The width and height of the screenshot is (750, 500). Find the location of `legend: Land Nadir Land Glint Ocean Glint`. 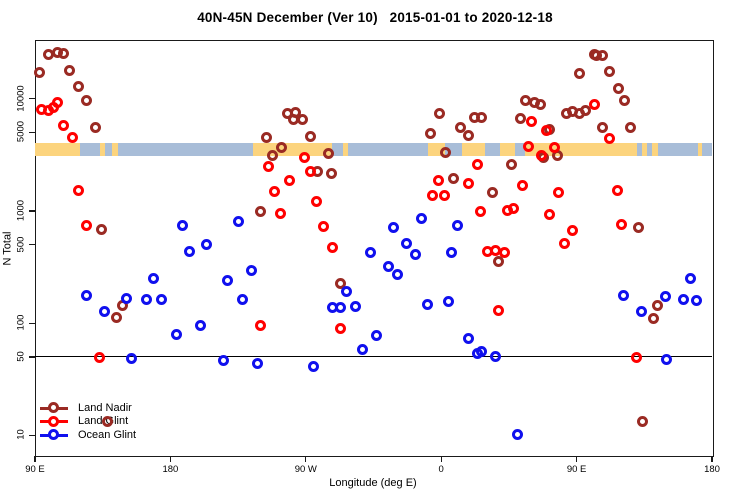

legend: Land Nadir Land Glint Ocean Glint is located at coordinates (88, 421).